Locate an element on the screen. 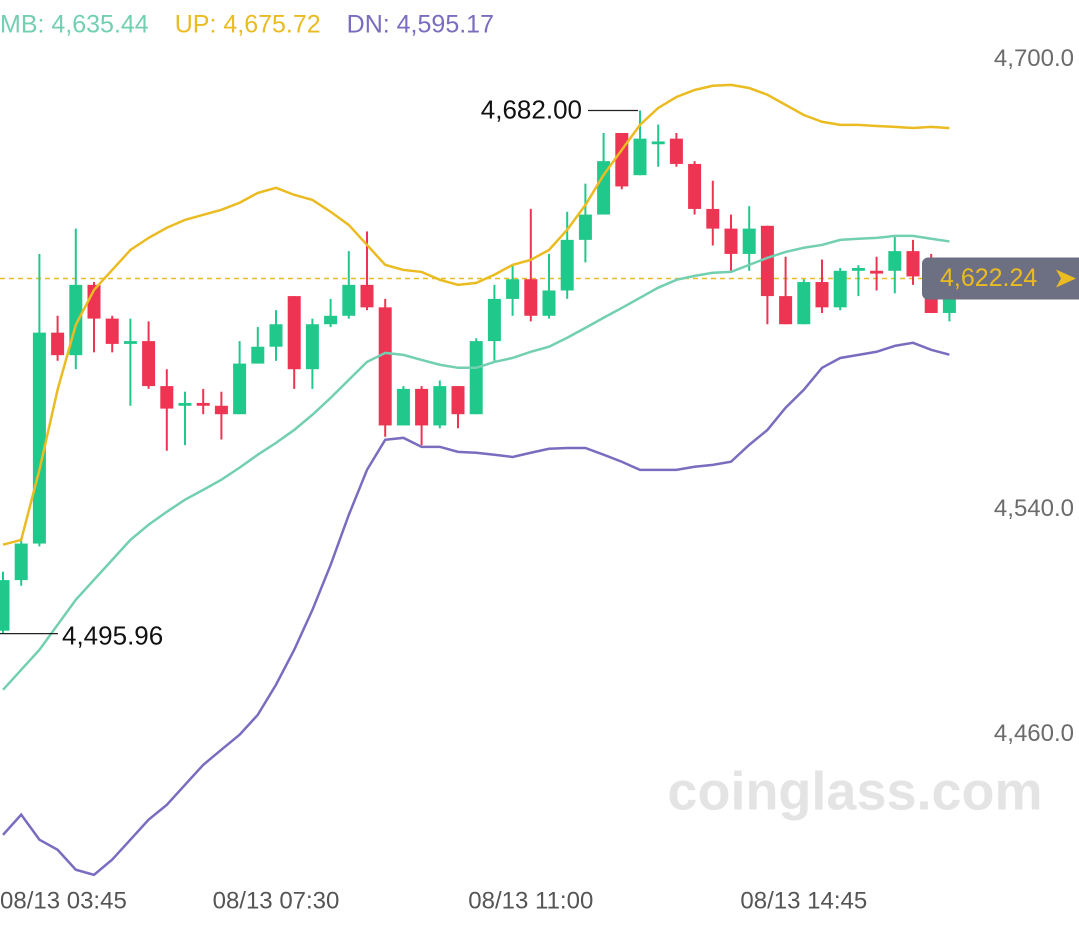  watermark: coinglass.com is located at coordinates (854, 791).